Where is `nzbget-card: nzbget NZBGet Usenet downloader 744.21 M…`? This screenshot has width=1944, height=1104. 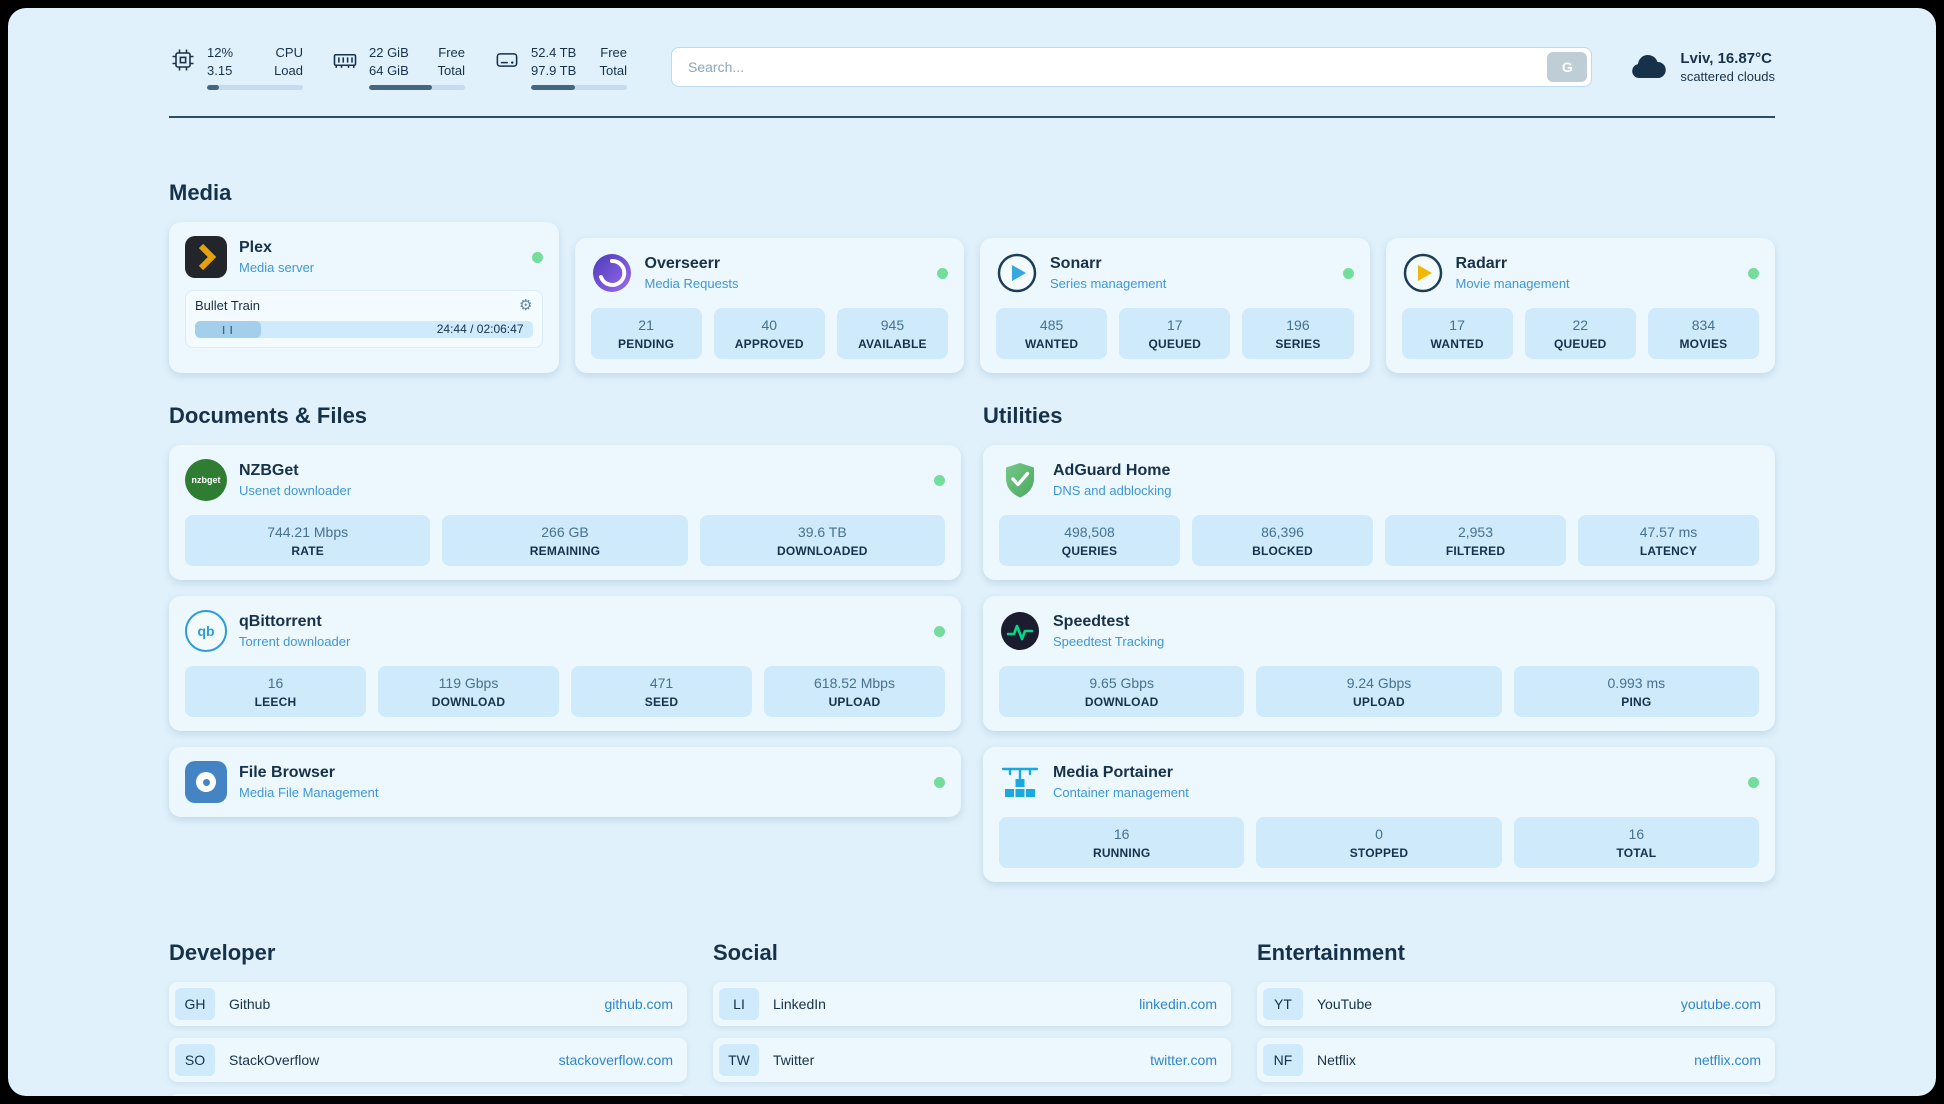 nzbget-card: nzbget NZBGet Usenet downloader 744.21 M… is located at coordinates (565, 513).